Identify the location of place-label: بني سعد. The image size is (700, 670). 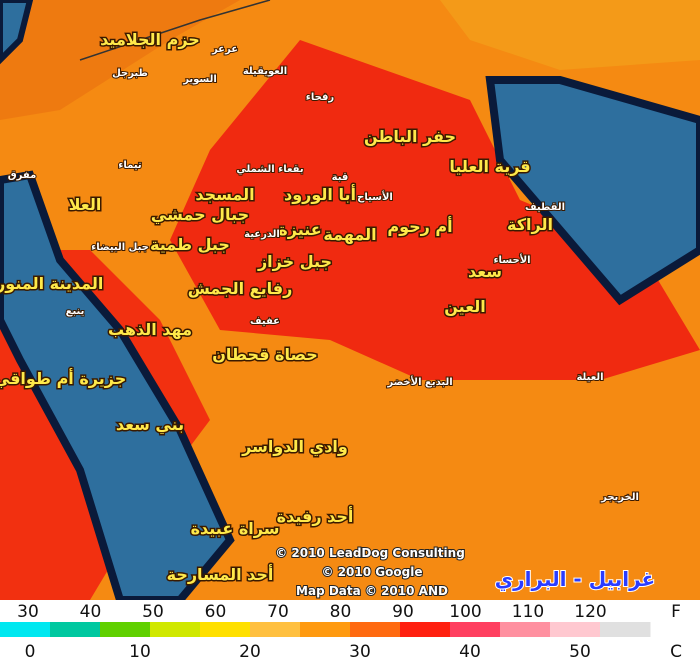
(150, 425).